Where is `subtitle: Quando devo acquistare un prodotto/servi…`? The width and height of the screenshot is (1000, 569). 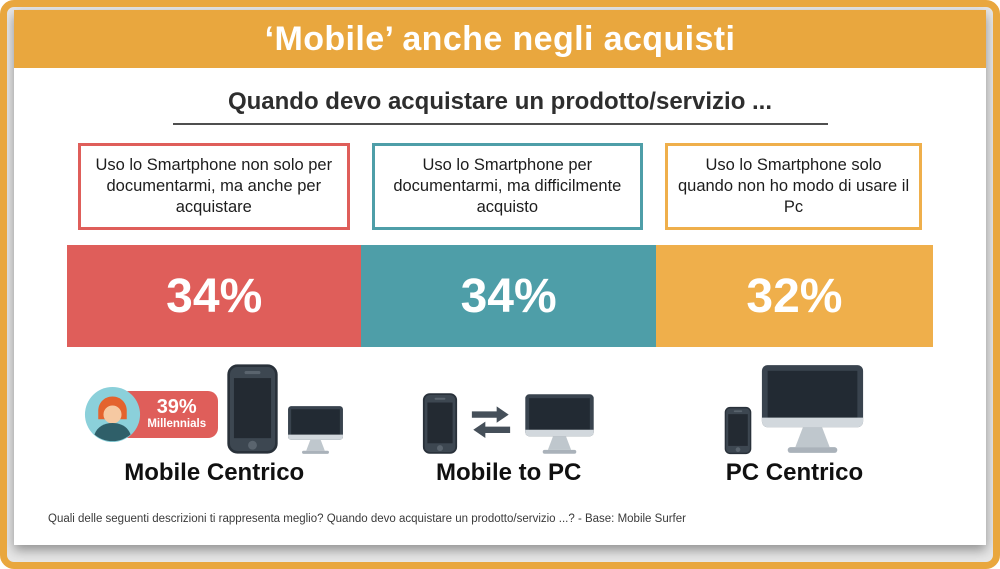 subtitle: Quando devo acquistare un prodotto/servi… is located at coordinates (500, 101).